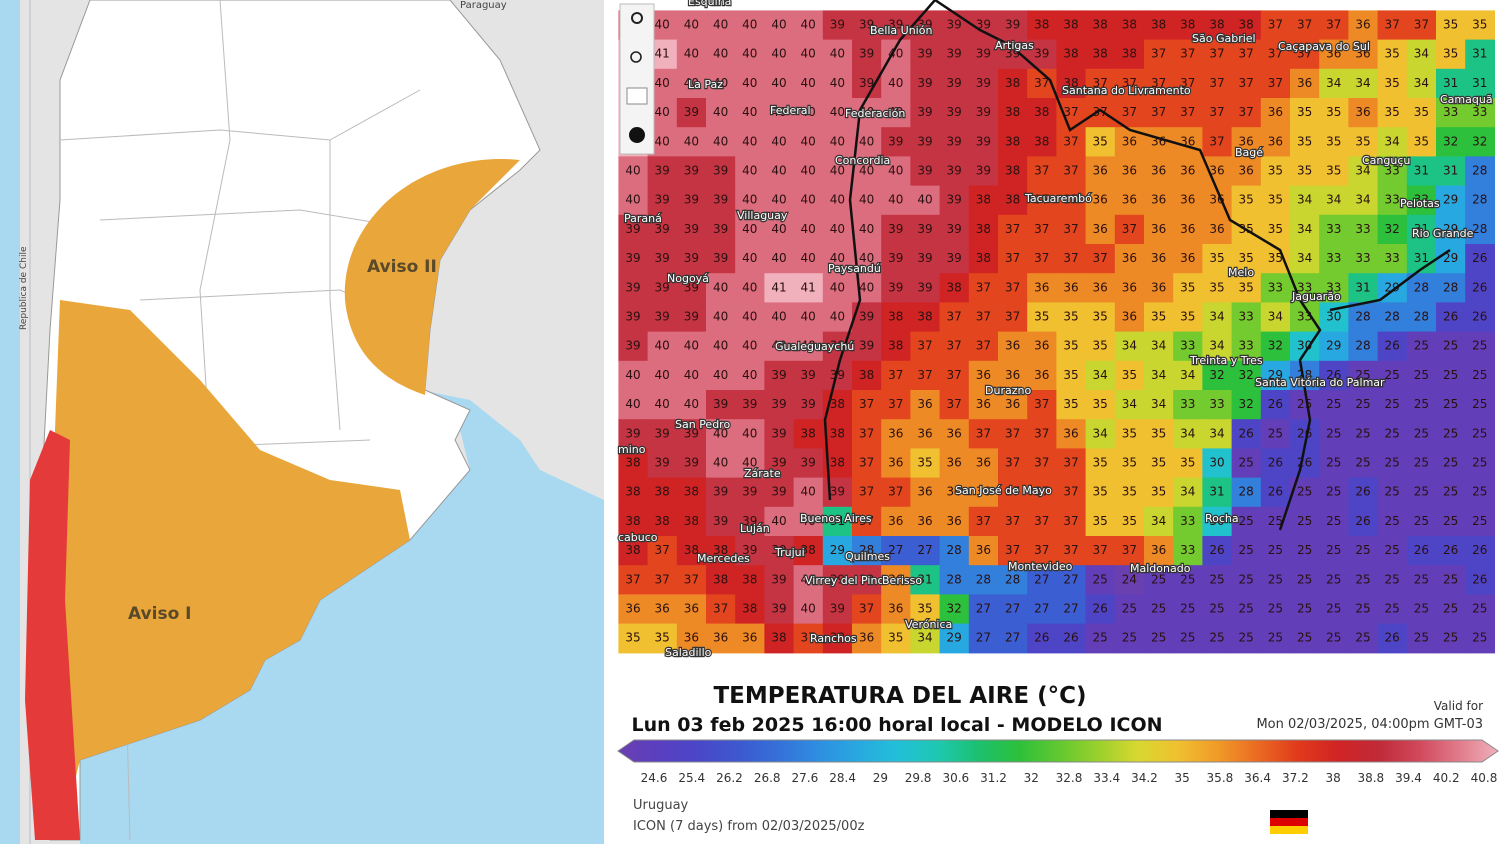 The image size is (1500, 844). Describe the element at coordinates (1100, 609) in the screenshot. I see `temperature-value: 26` at that location.